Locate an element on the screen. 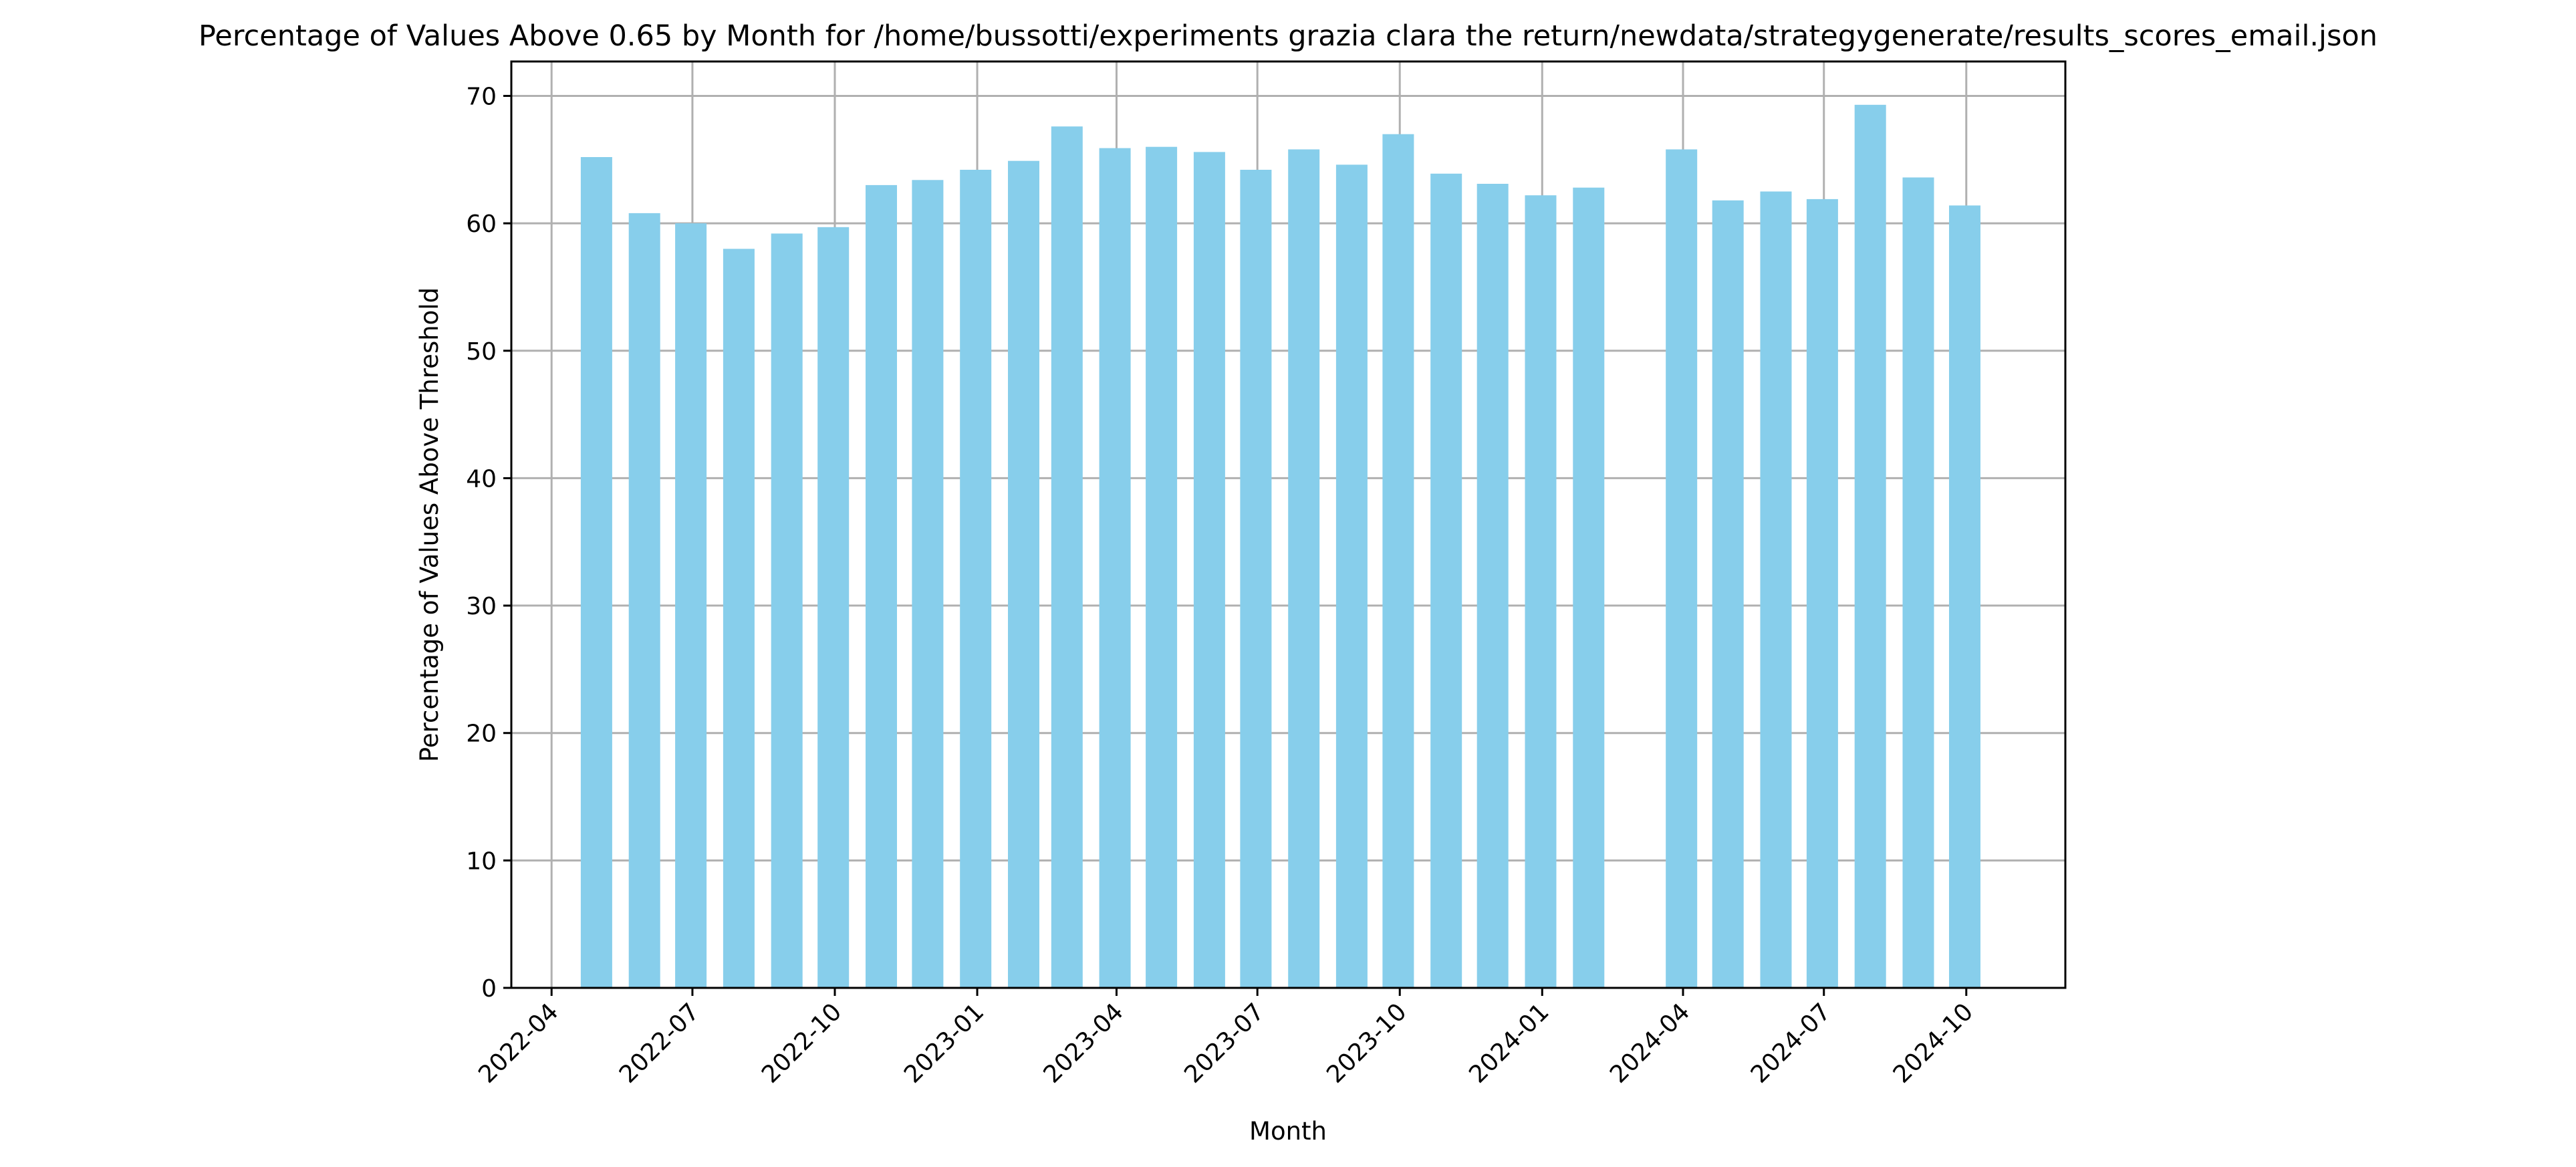 The width and height of the screenshot is (2576, 1167). y-tick-label: 0 is located at coordinates (489, 989).